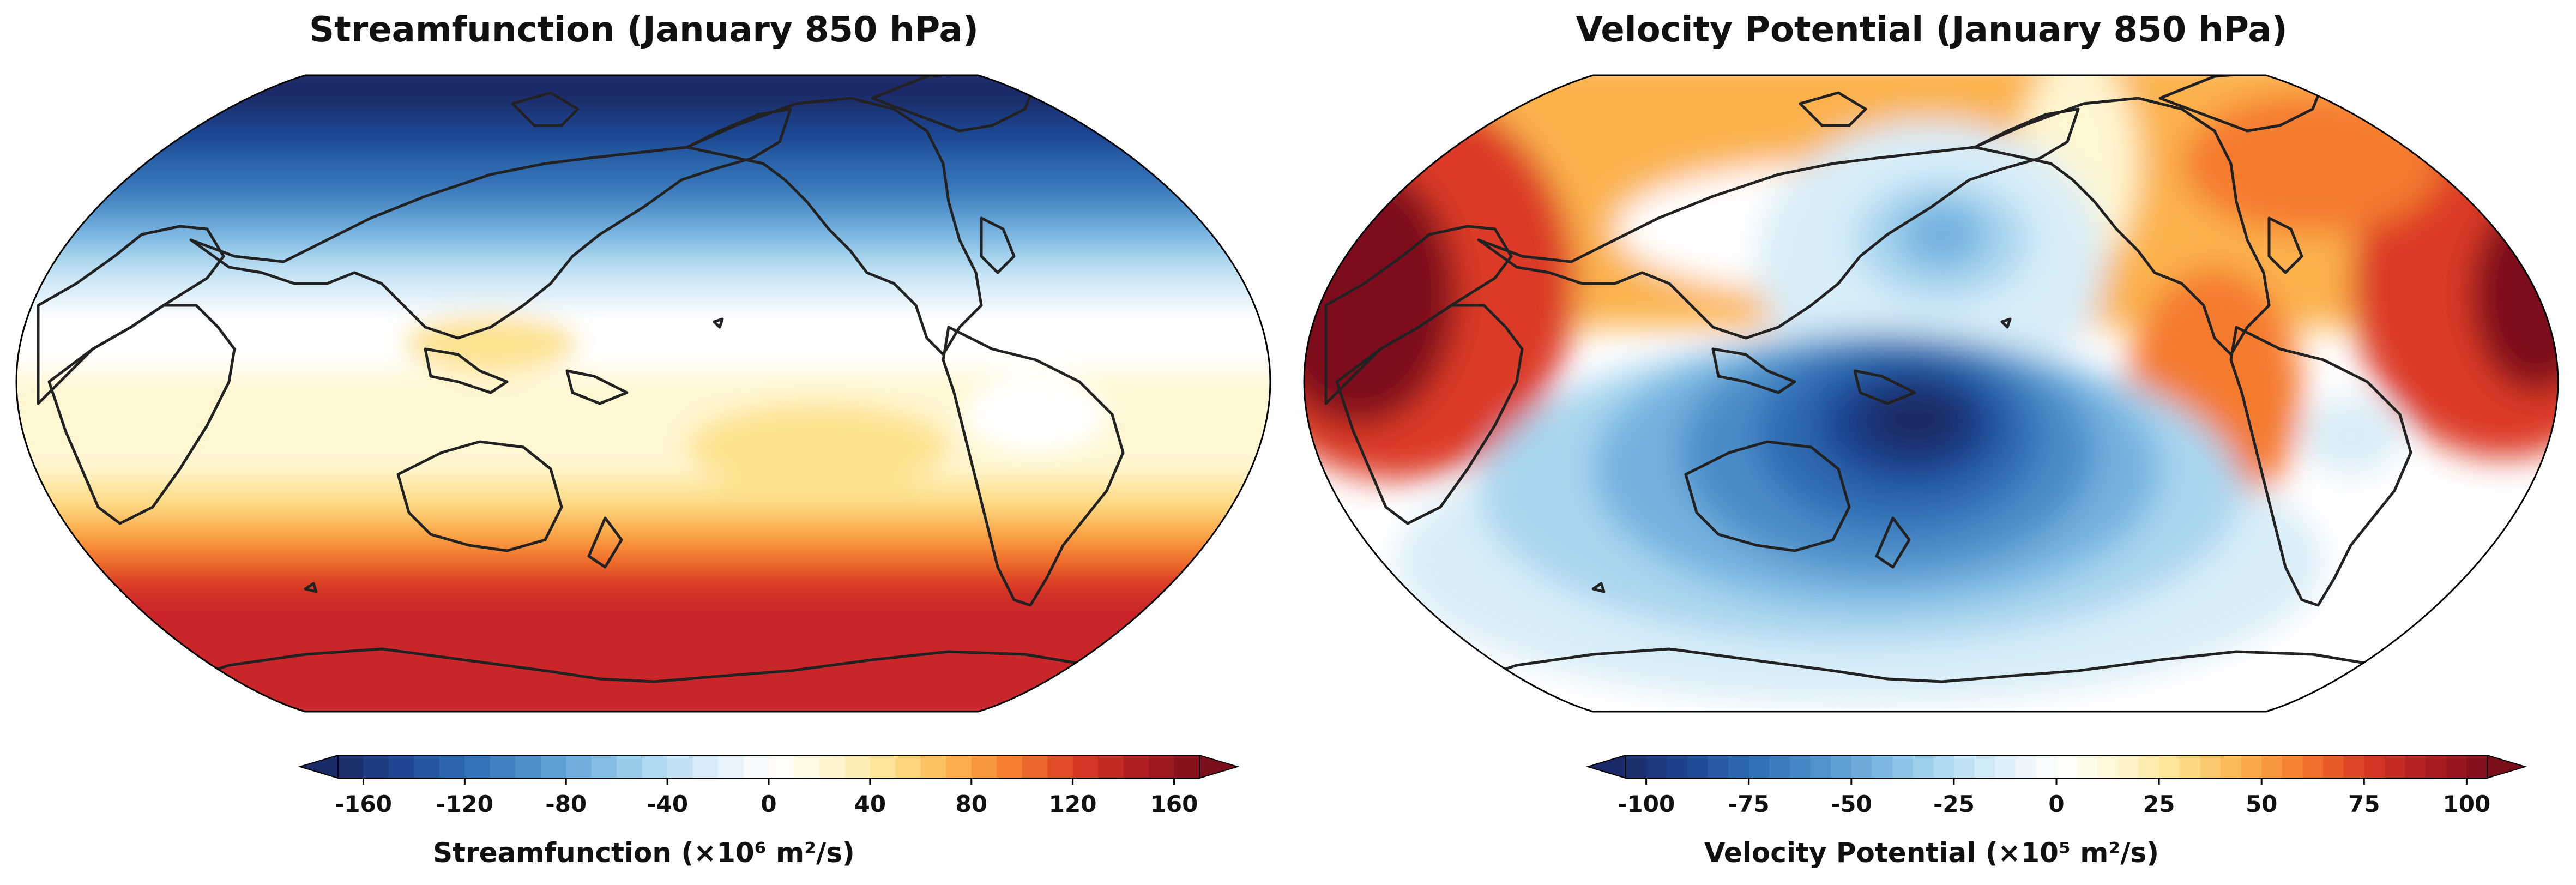 The image size is (2576, 885). I want to click on colorbar-tick-label: -25, so click(1954, 804).